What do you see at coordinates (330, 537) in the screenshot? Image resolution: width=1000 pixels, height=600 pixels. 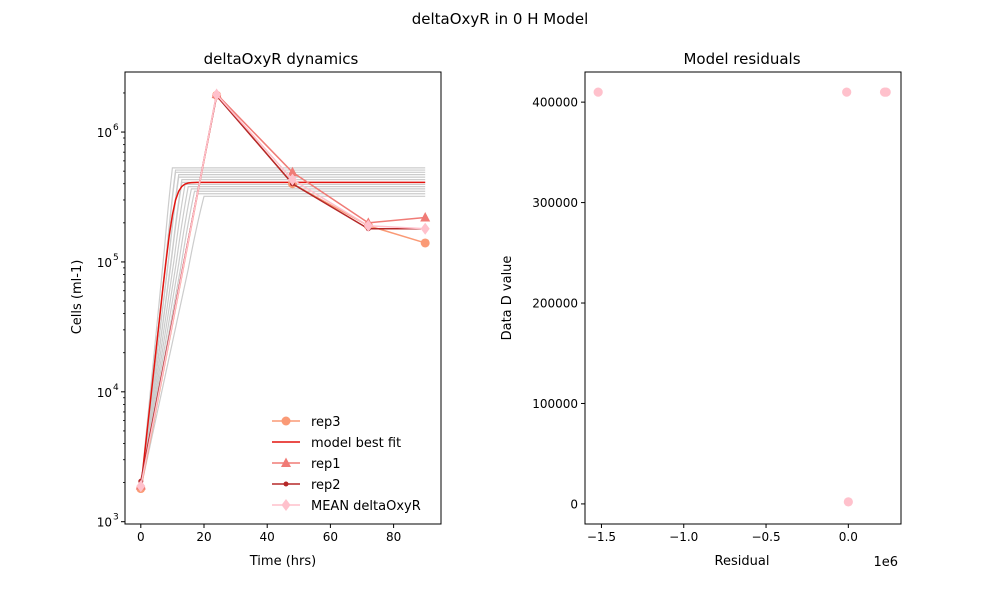 I see `x-tick-label: 60` at bounding box center [330, 537].